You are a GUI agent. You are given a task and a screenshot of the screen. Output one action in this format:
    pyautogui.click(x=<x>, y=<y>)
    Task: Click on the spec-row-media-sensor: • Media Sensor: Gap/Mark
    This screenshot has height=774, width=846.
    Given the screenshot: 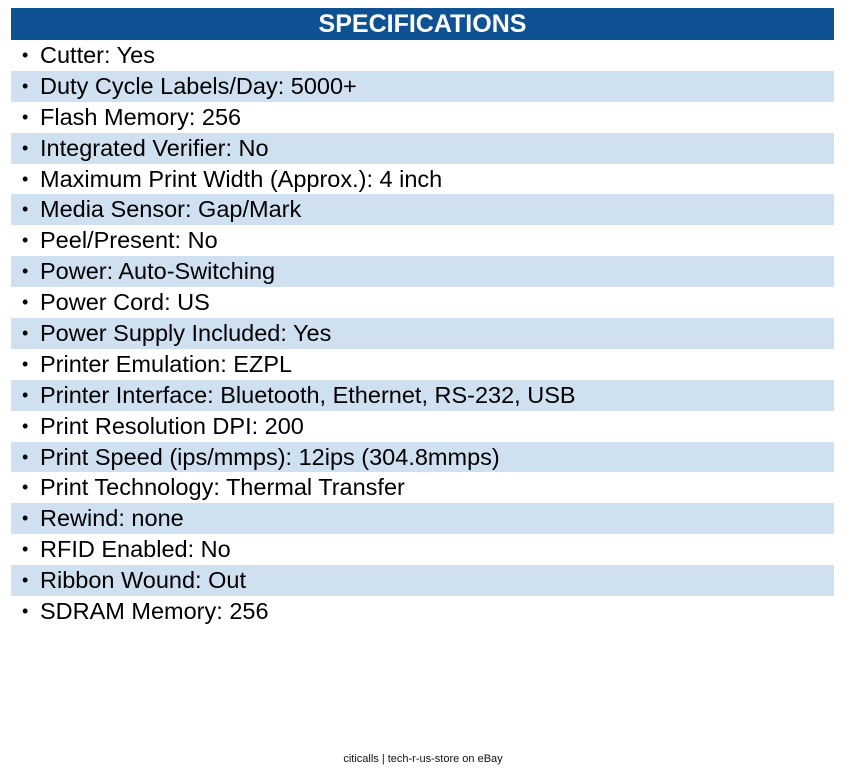 What is the action you would take?
    pyautogui.click(x=422, y=210)
    